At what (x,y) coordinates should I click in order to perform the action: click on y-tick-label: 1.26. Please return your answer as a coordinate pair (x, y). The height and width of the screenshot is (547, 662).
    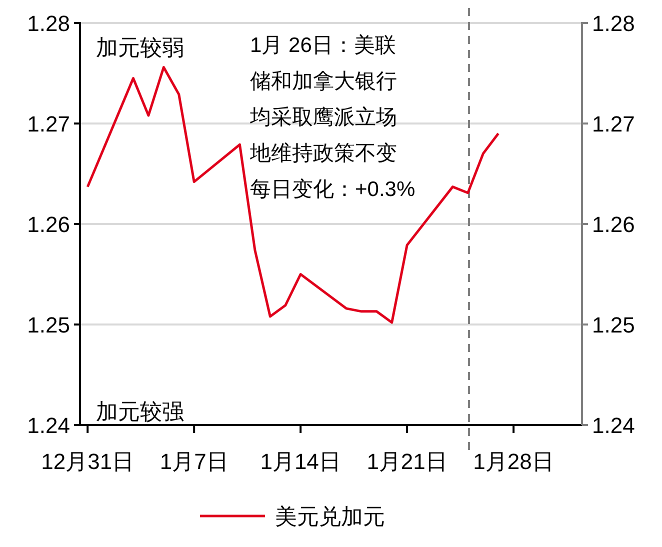
    Looking at the image, I should click on (48, 224).